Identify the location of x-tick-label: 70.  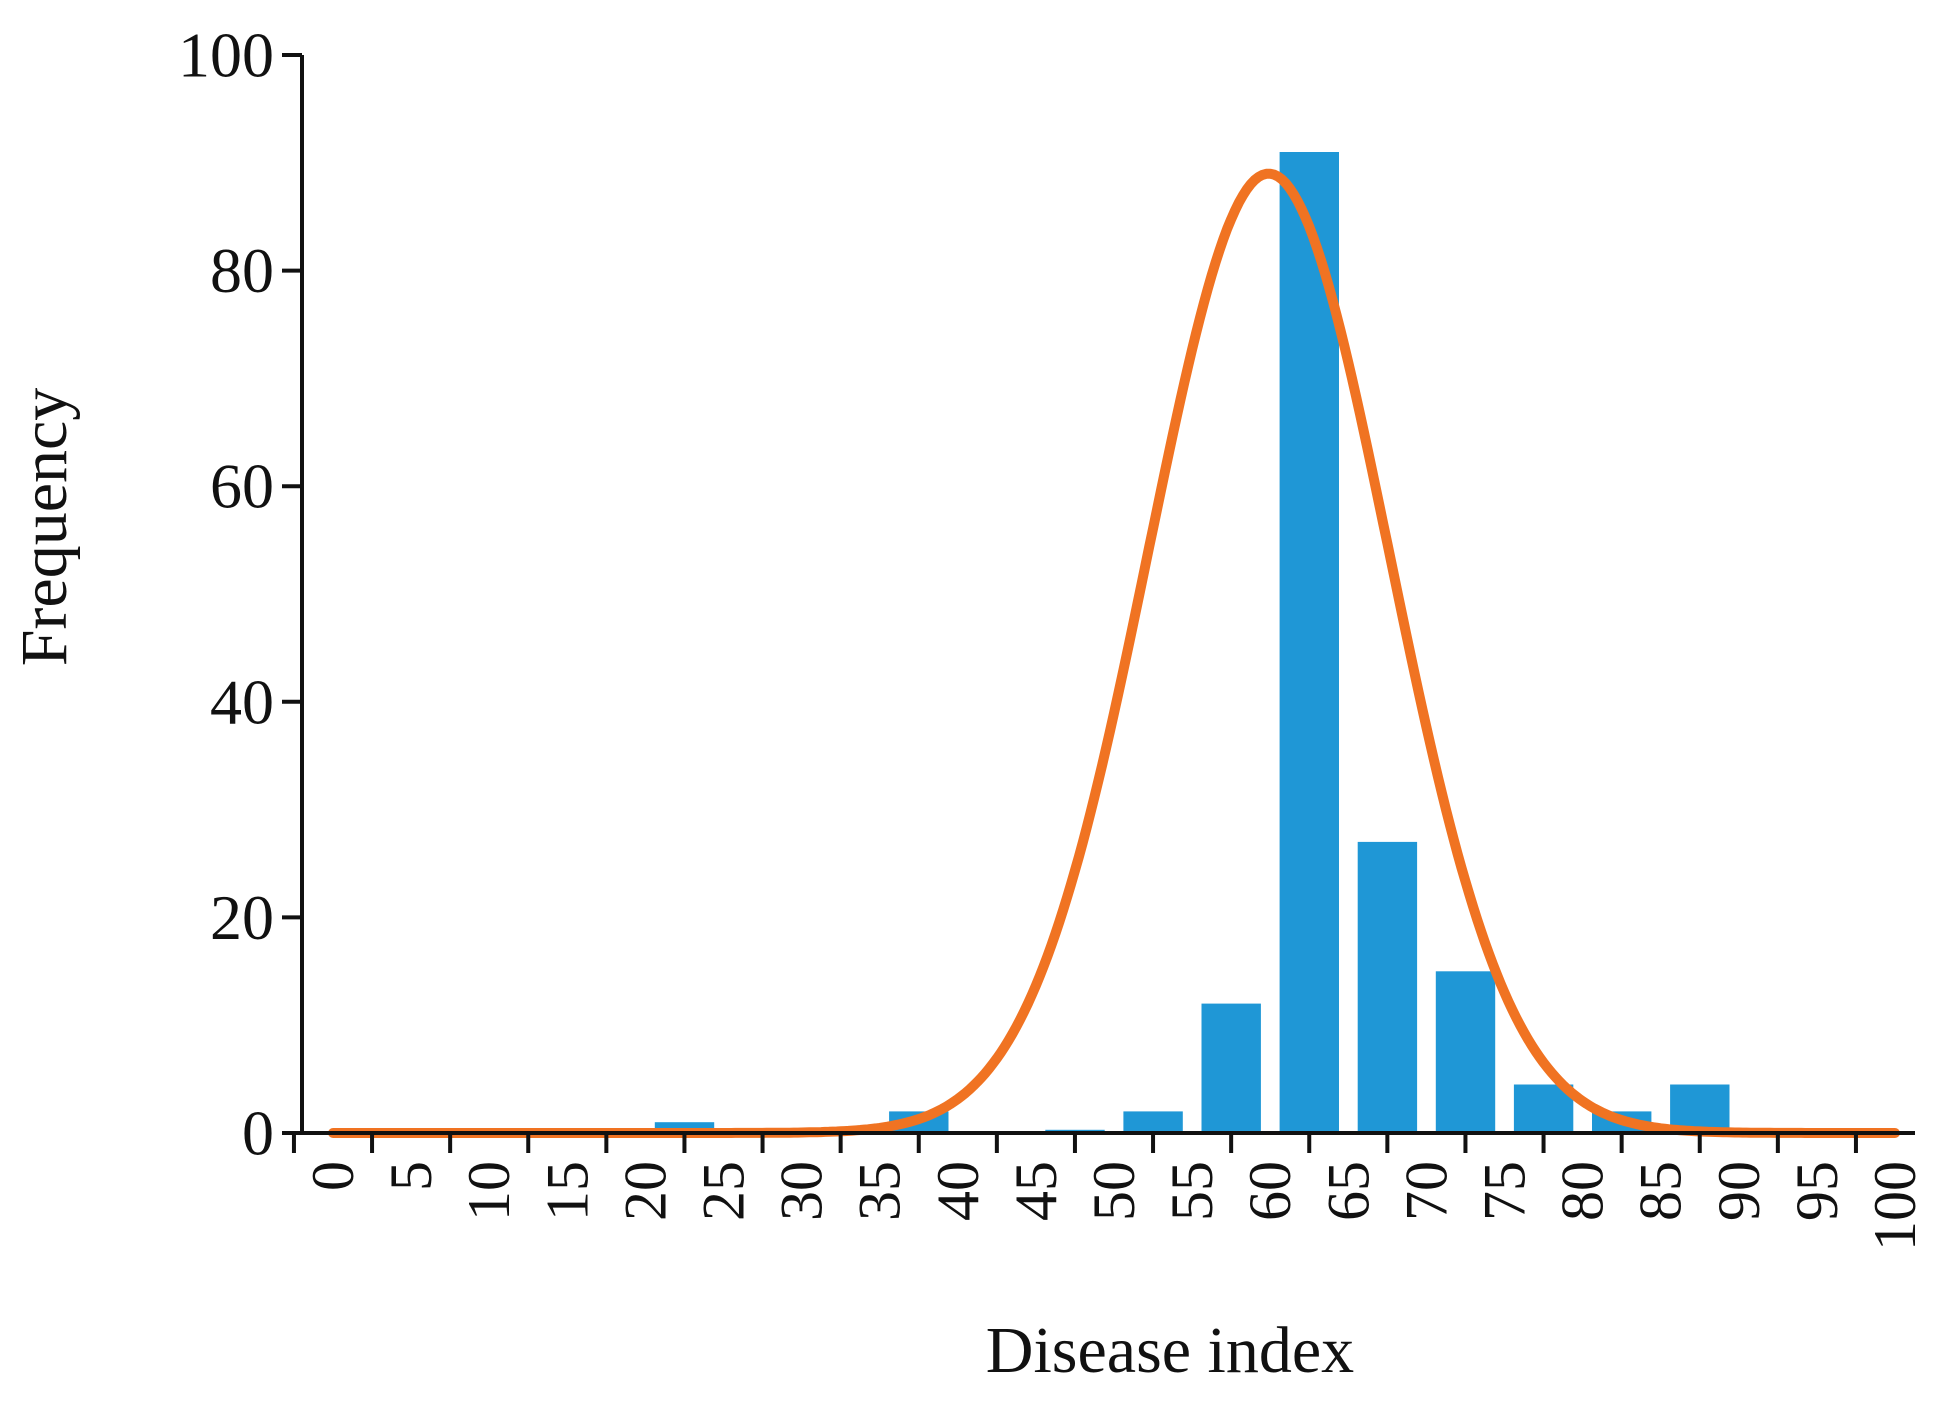
(1426, 1191).